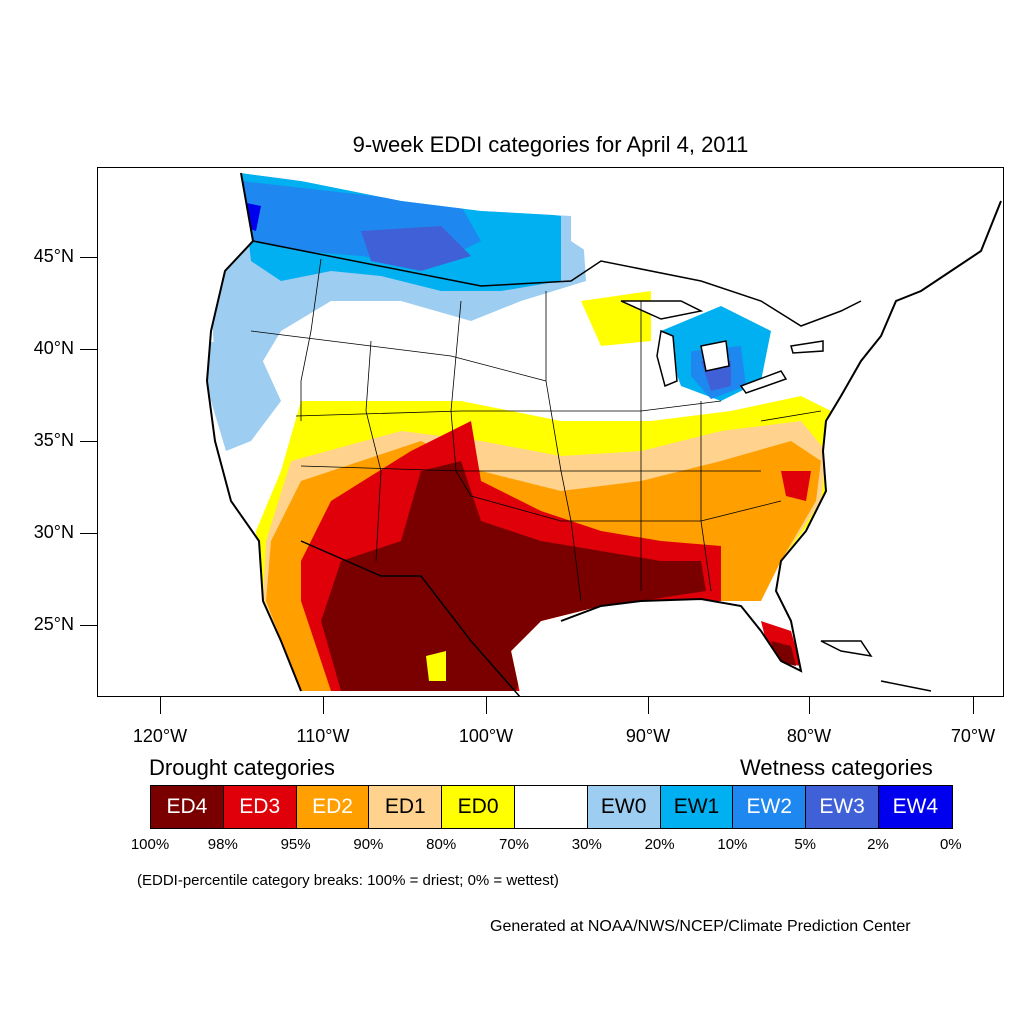  I want to click on lon-label-100: 100°W, so click(486, 736).